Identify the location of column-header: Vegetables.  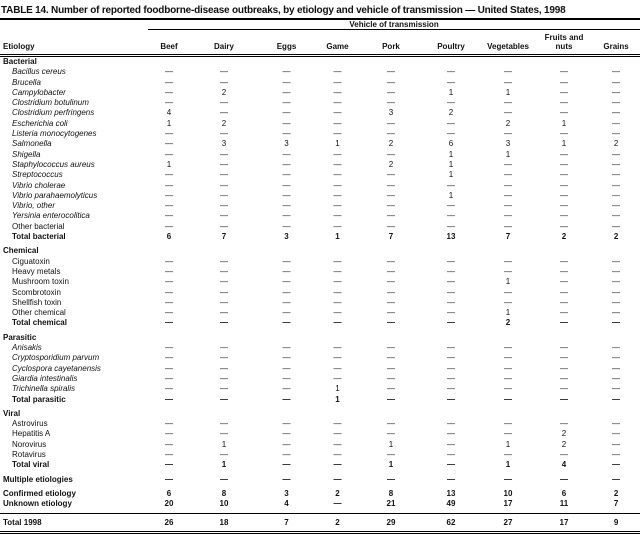
(508, 43).